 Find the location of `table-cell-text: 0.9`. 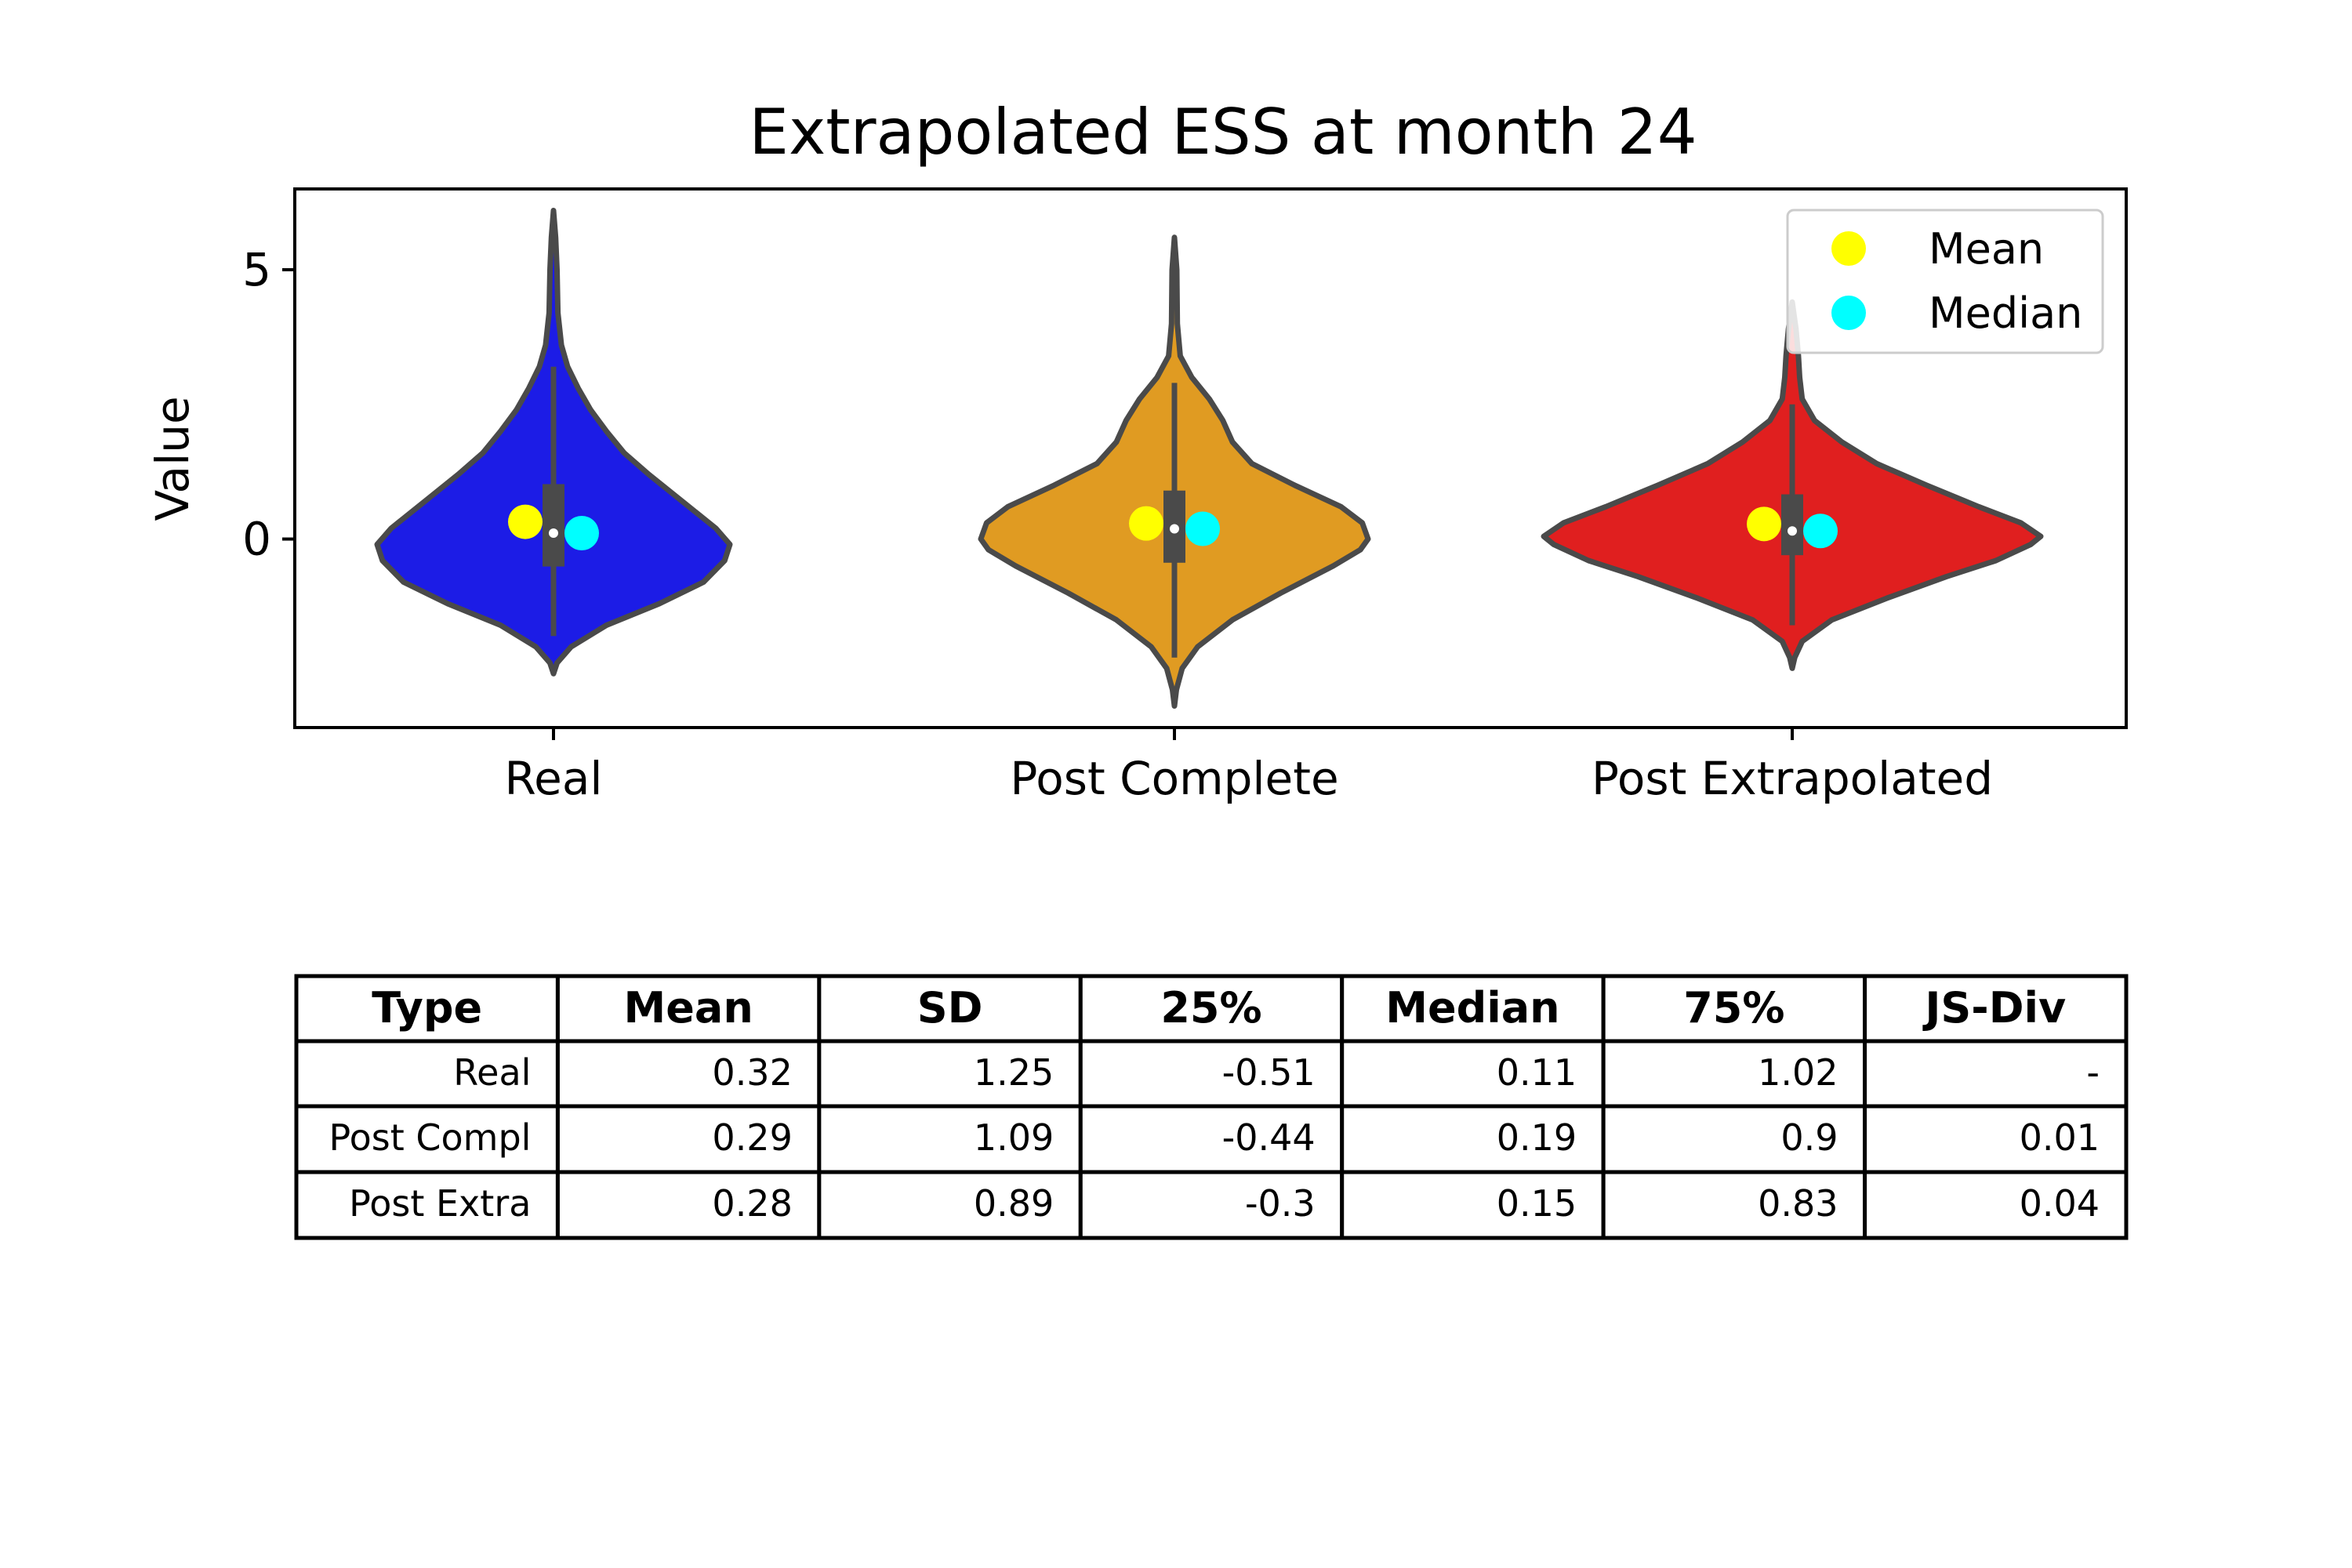

table-cell-text: 0.9 is located at coordinates (1809, 1137).